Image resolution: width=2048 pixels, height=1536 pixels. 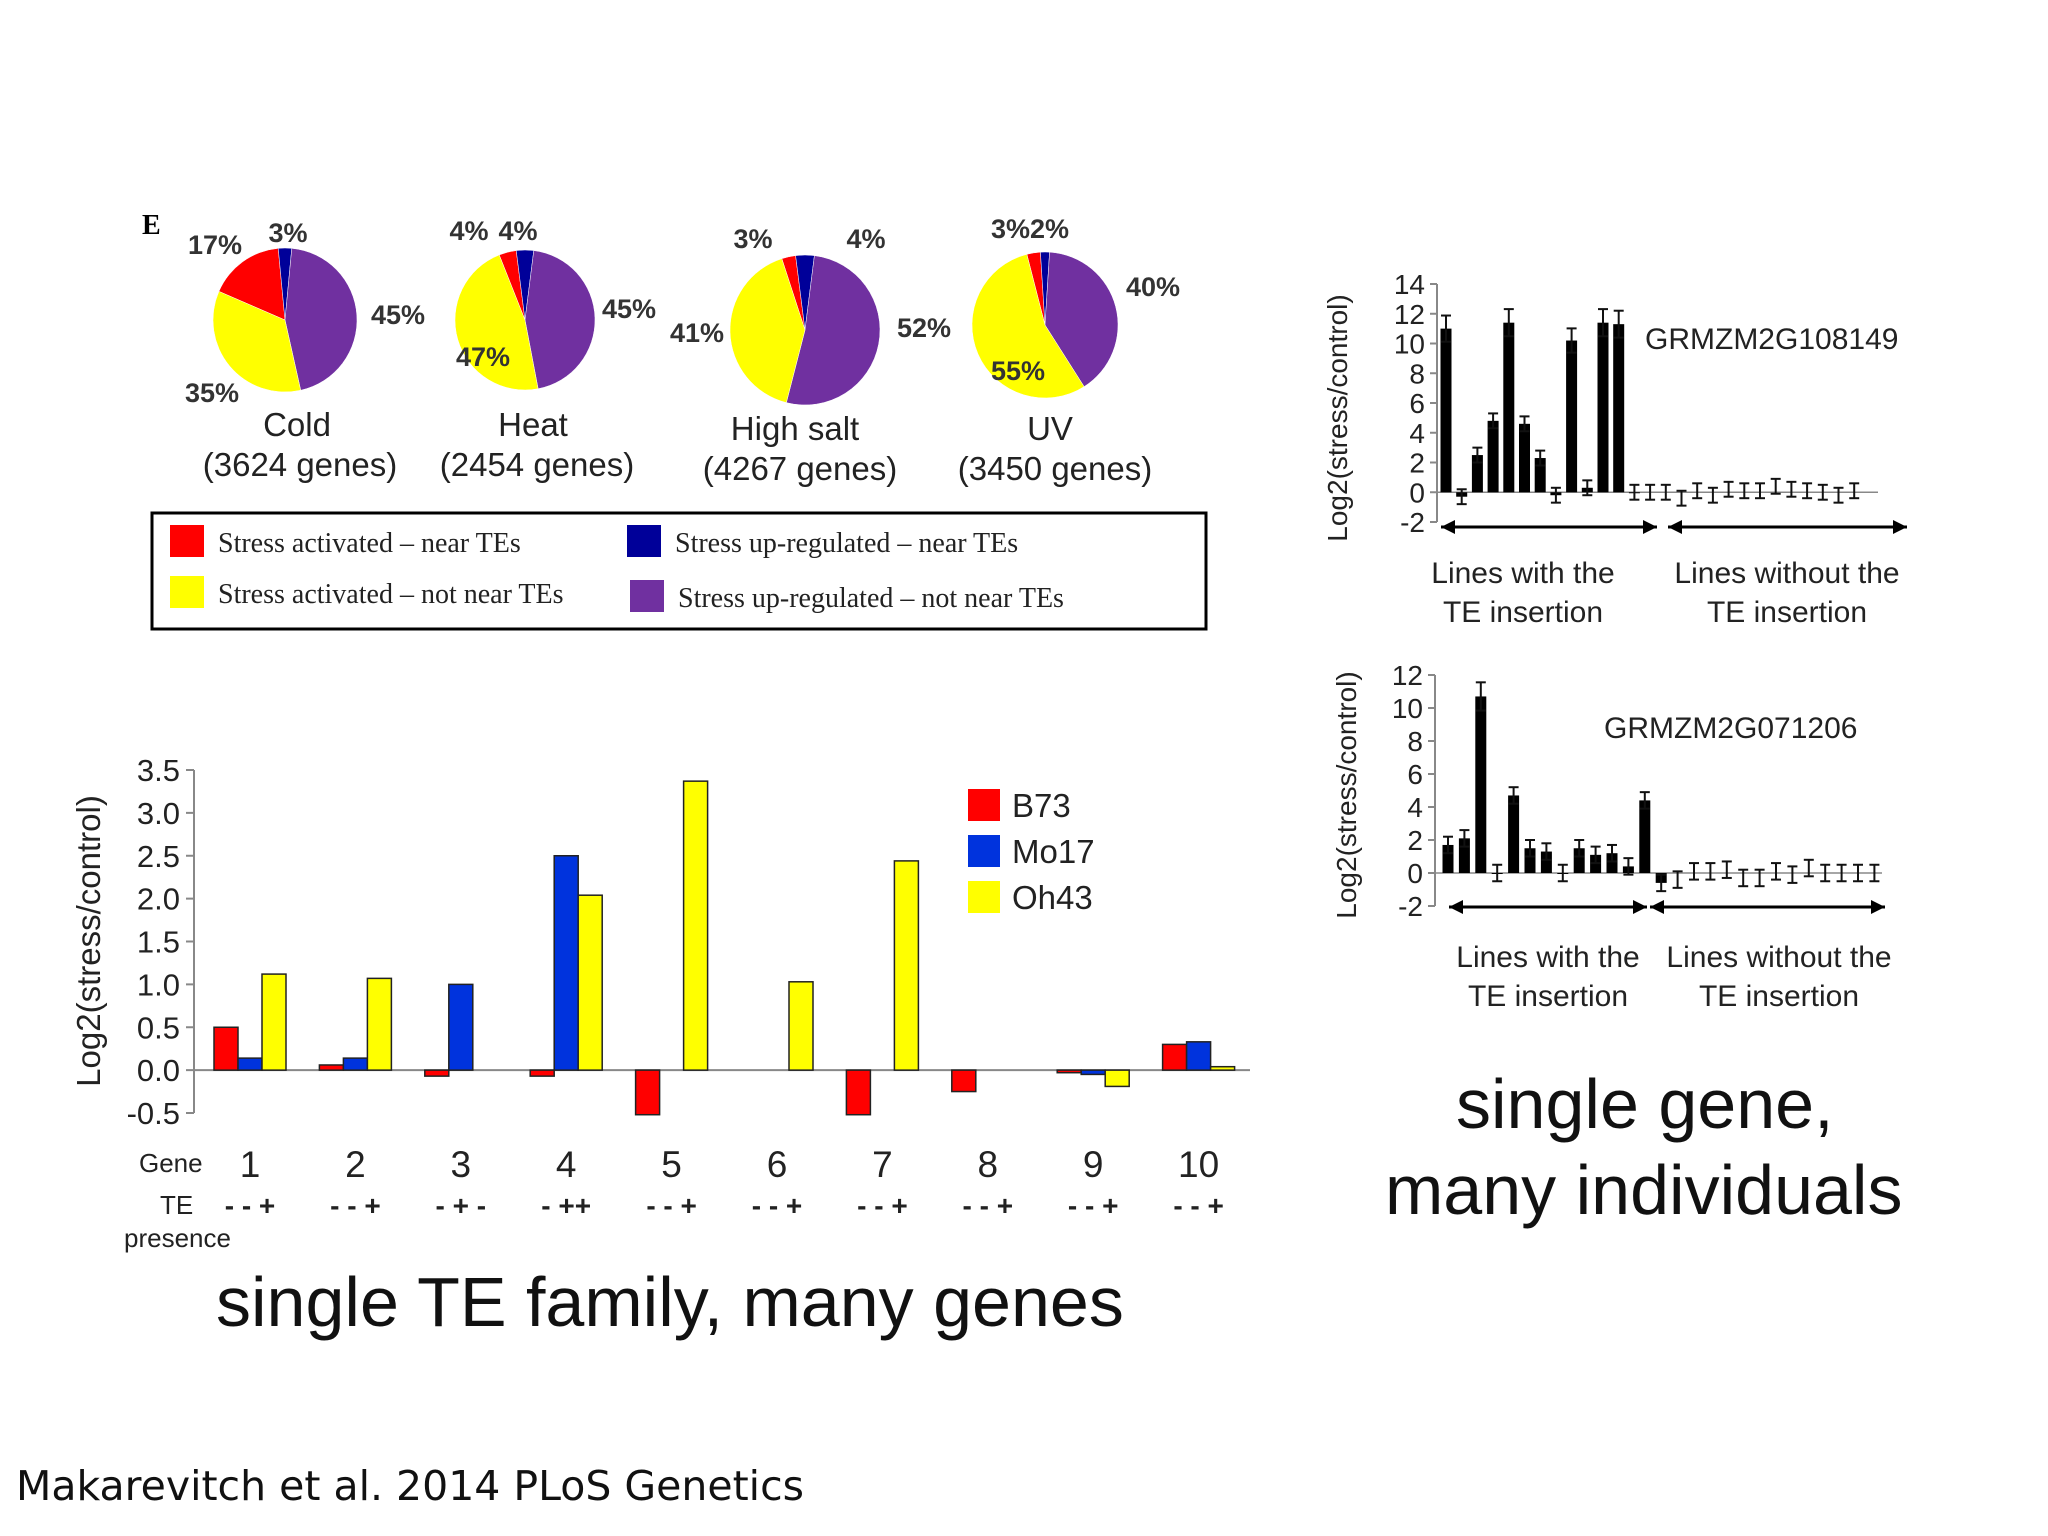 What do you see at coordinates (1409, 314) in the screenshot?
I see `y-tick-label: 12` at bounding box center [1409, 314].